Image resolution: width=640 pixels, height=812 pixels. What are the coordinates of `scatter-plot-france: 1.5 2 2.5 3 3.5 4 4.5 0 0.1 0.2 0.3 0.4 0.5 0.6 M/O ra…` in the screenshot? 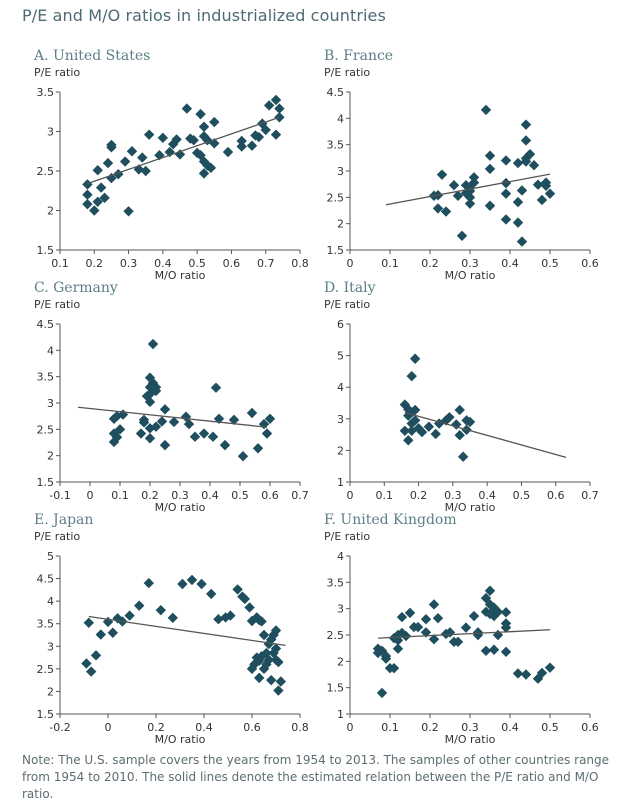 It's located at (463, 183).